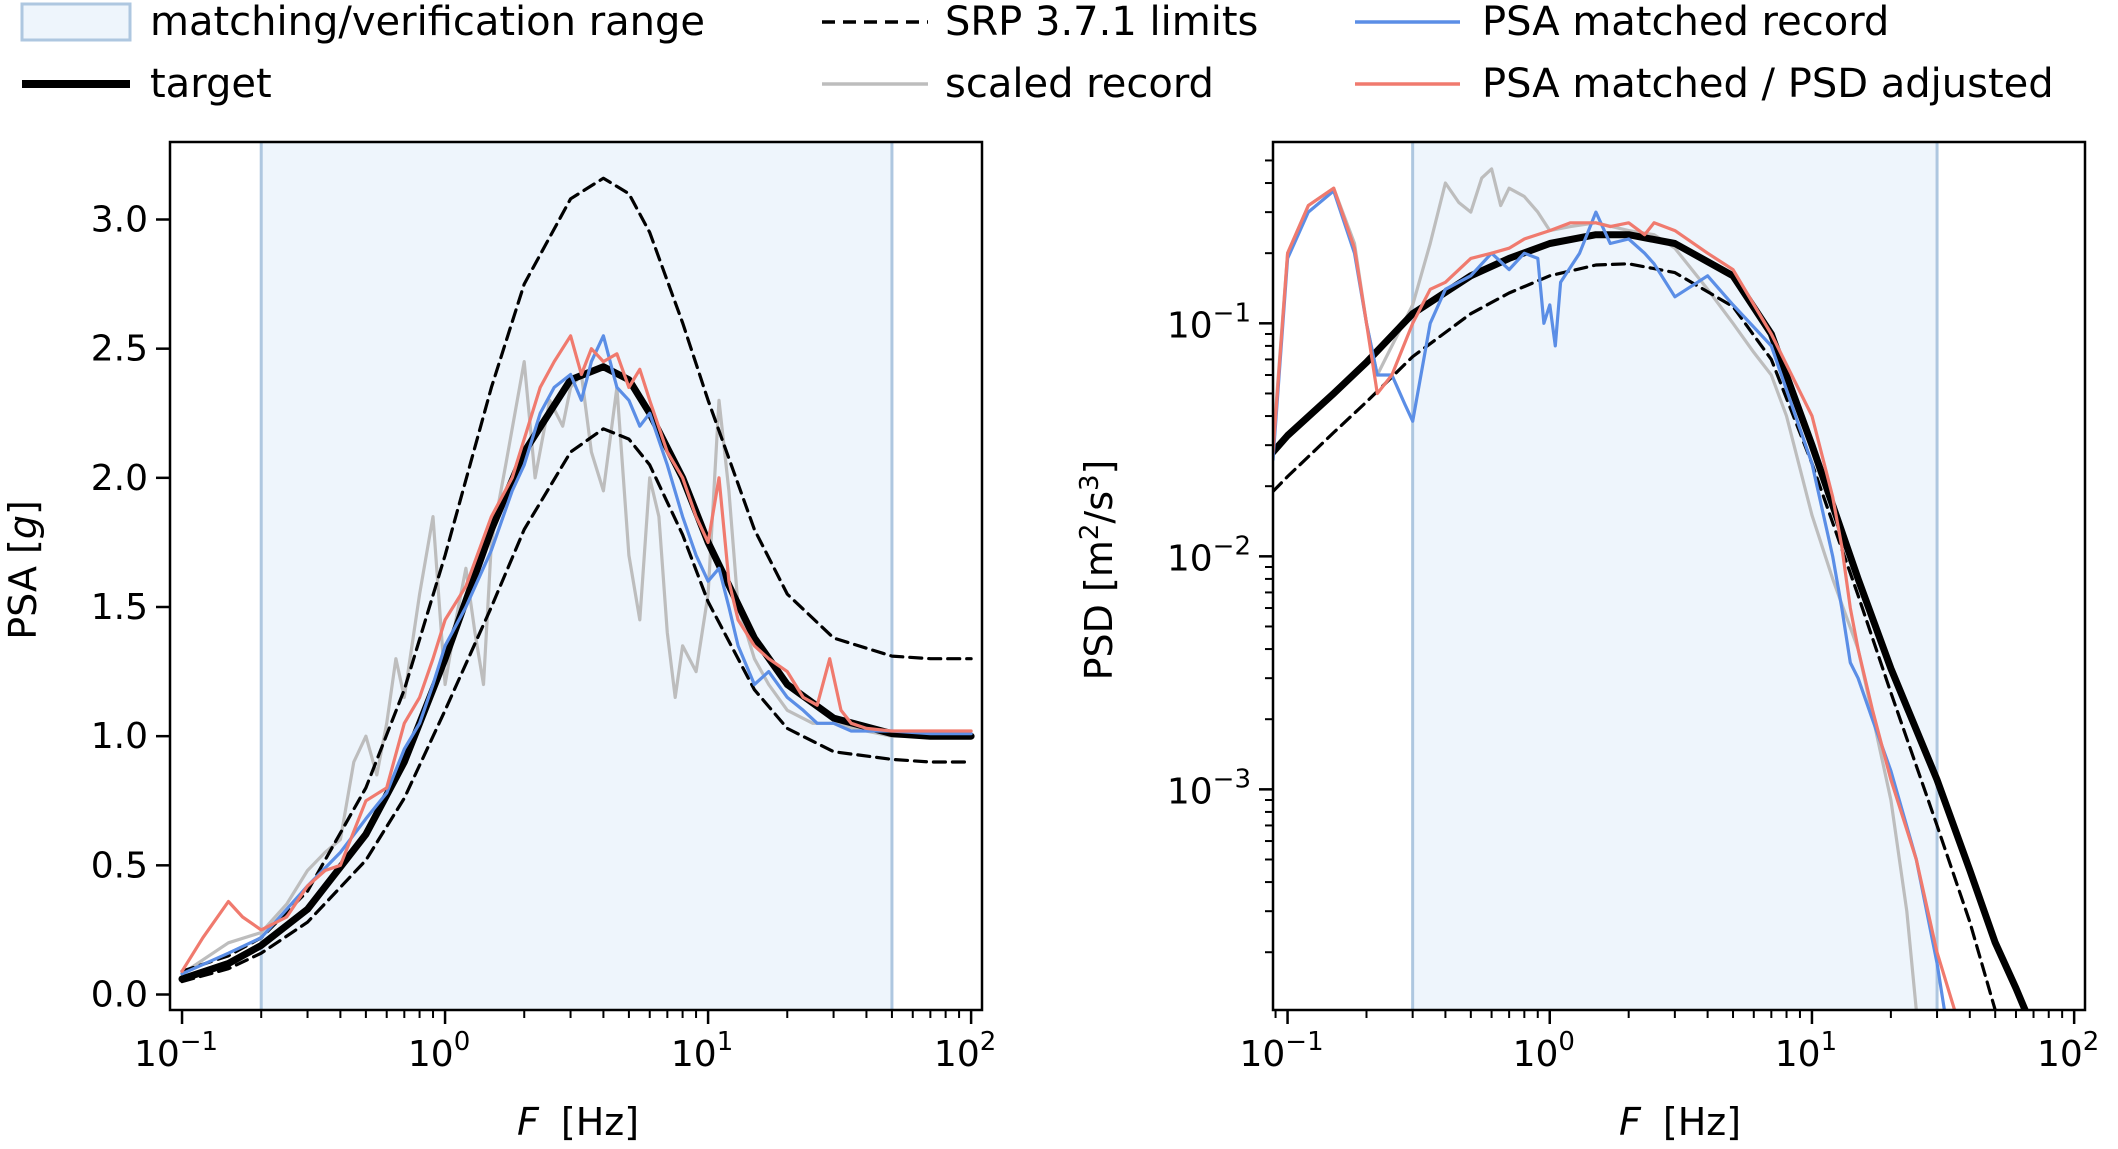 The image size is (2118, 1149). I want to click on psa-x-axis-label: F [Hz], so click(578, 1122).